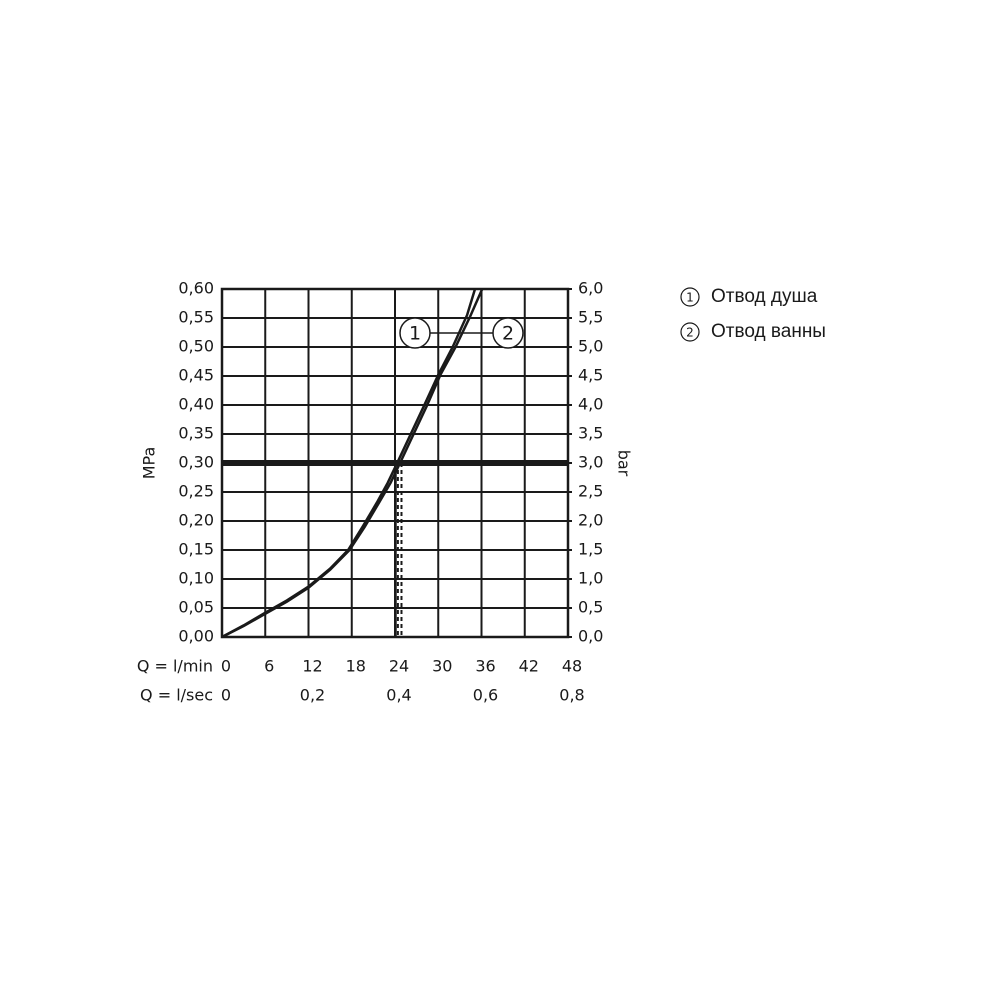 This screenshot has width=1000, height=1000. What do you see at coordinates (485, 666) in the screenshot?
I see `x-tick-label: 36` at bounding box center [485, 666].